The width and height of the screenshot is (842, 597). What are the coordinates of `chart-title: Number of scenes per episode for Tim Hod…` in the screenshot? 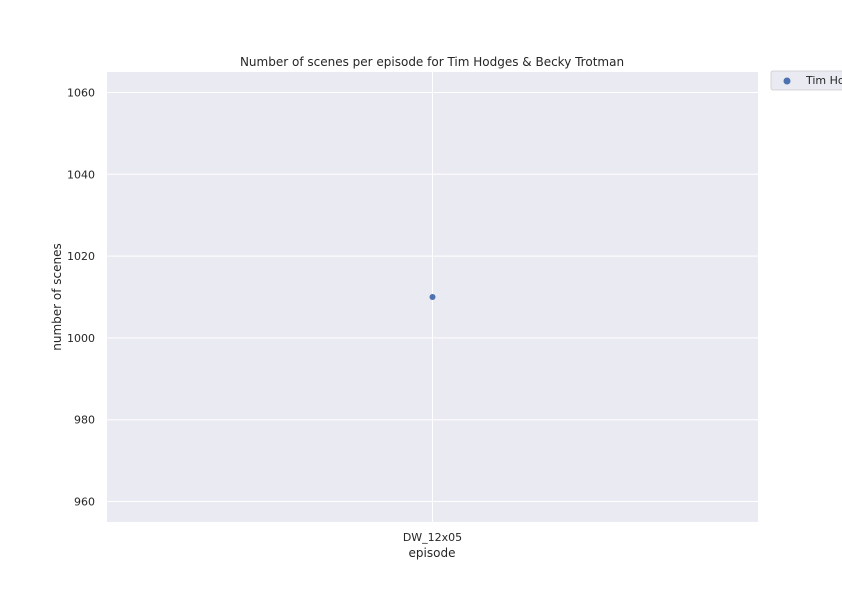 It's located at (432, 62).